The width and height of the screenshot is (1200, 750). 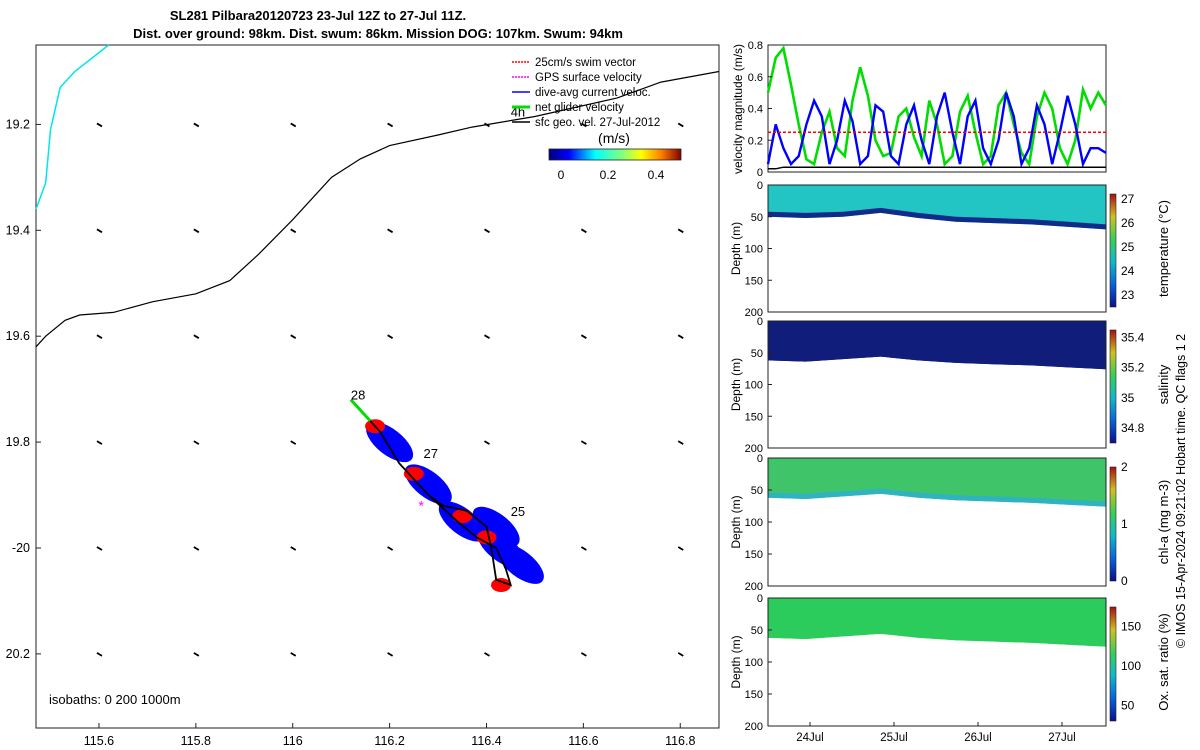 What do you see at coordinates (1128, 247) in the screenshot?
I see `section-colorbar-tick: 25` at bounding box center [1128, 247].